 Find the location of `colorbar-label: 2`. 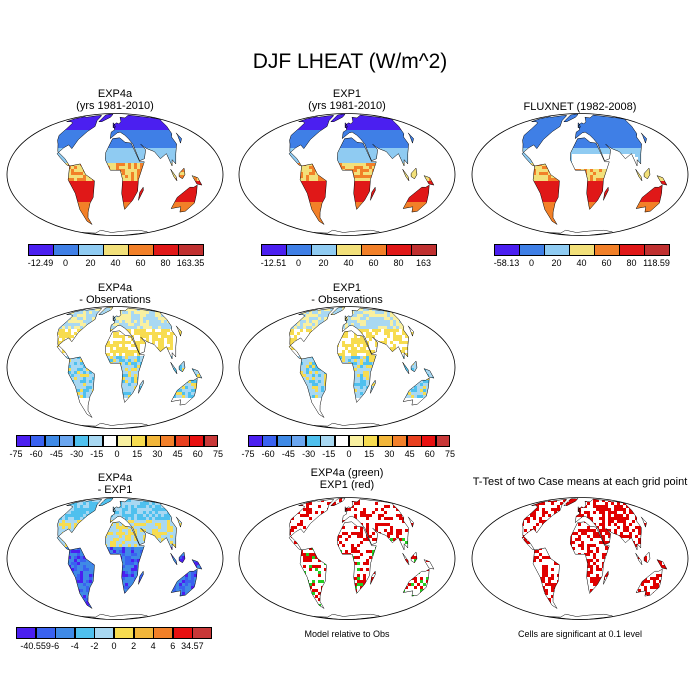

colorbar-label: 2 is located at coordinates (133, 646).